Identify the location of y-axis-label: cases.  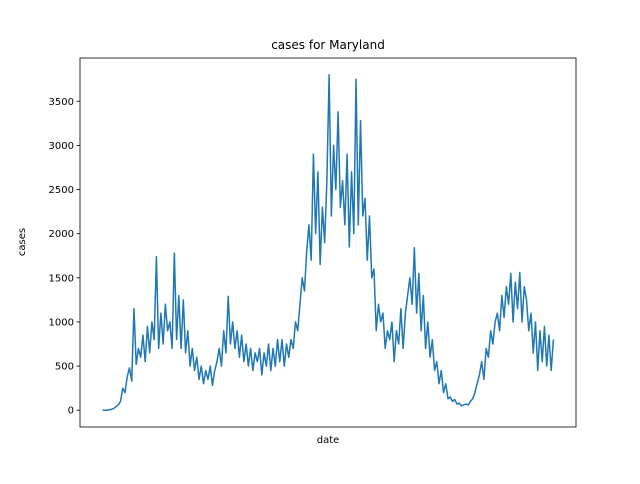
(22, 242).